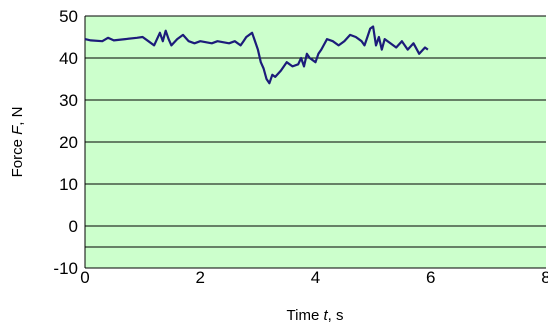  I want to click on y-tick-label: 50, so click(68, 16).